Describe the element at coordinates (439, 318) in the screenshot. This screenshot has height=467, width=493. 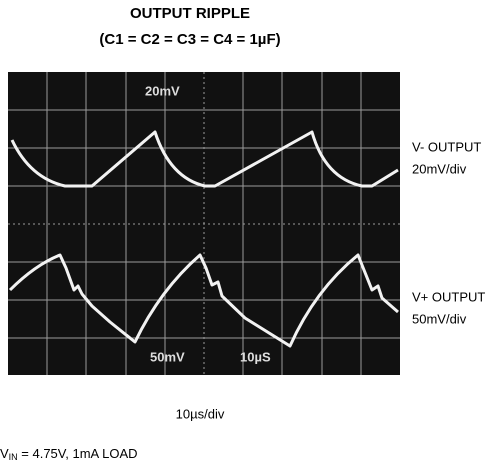
I see `trace-scale: 50mV/div` at that location.